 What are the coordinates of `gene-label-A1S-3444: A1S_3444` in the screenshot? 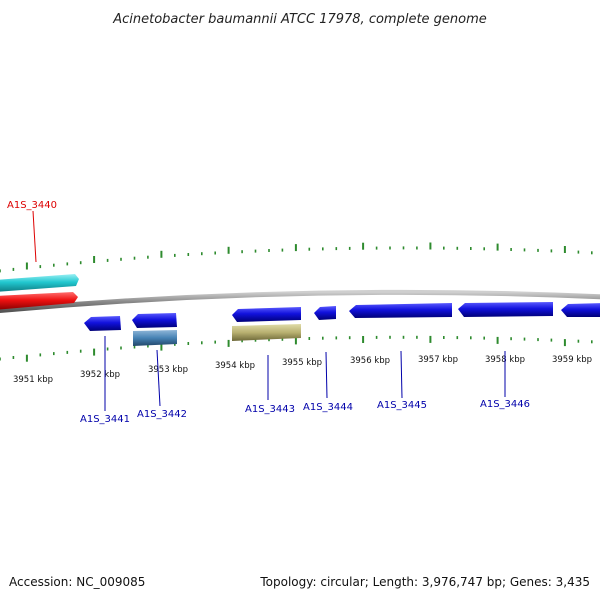 It's located at (328, 407).